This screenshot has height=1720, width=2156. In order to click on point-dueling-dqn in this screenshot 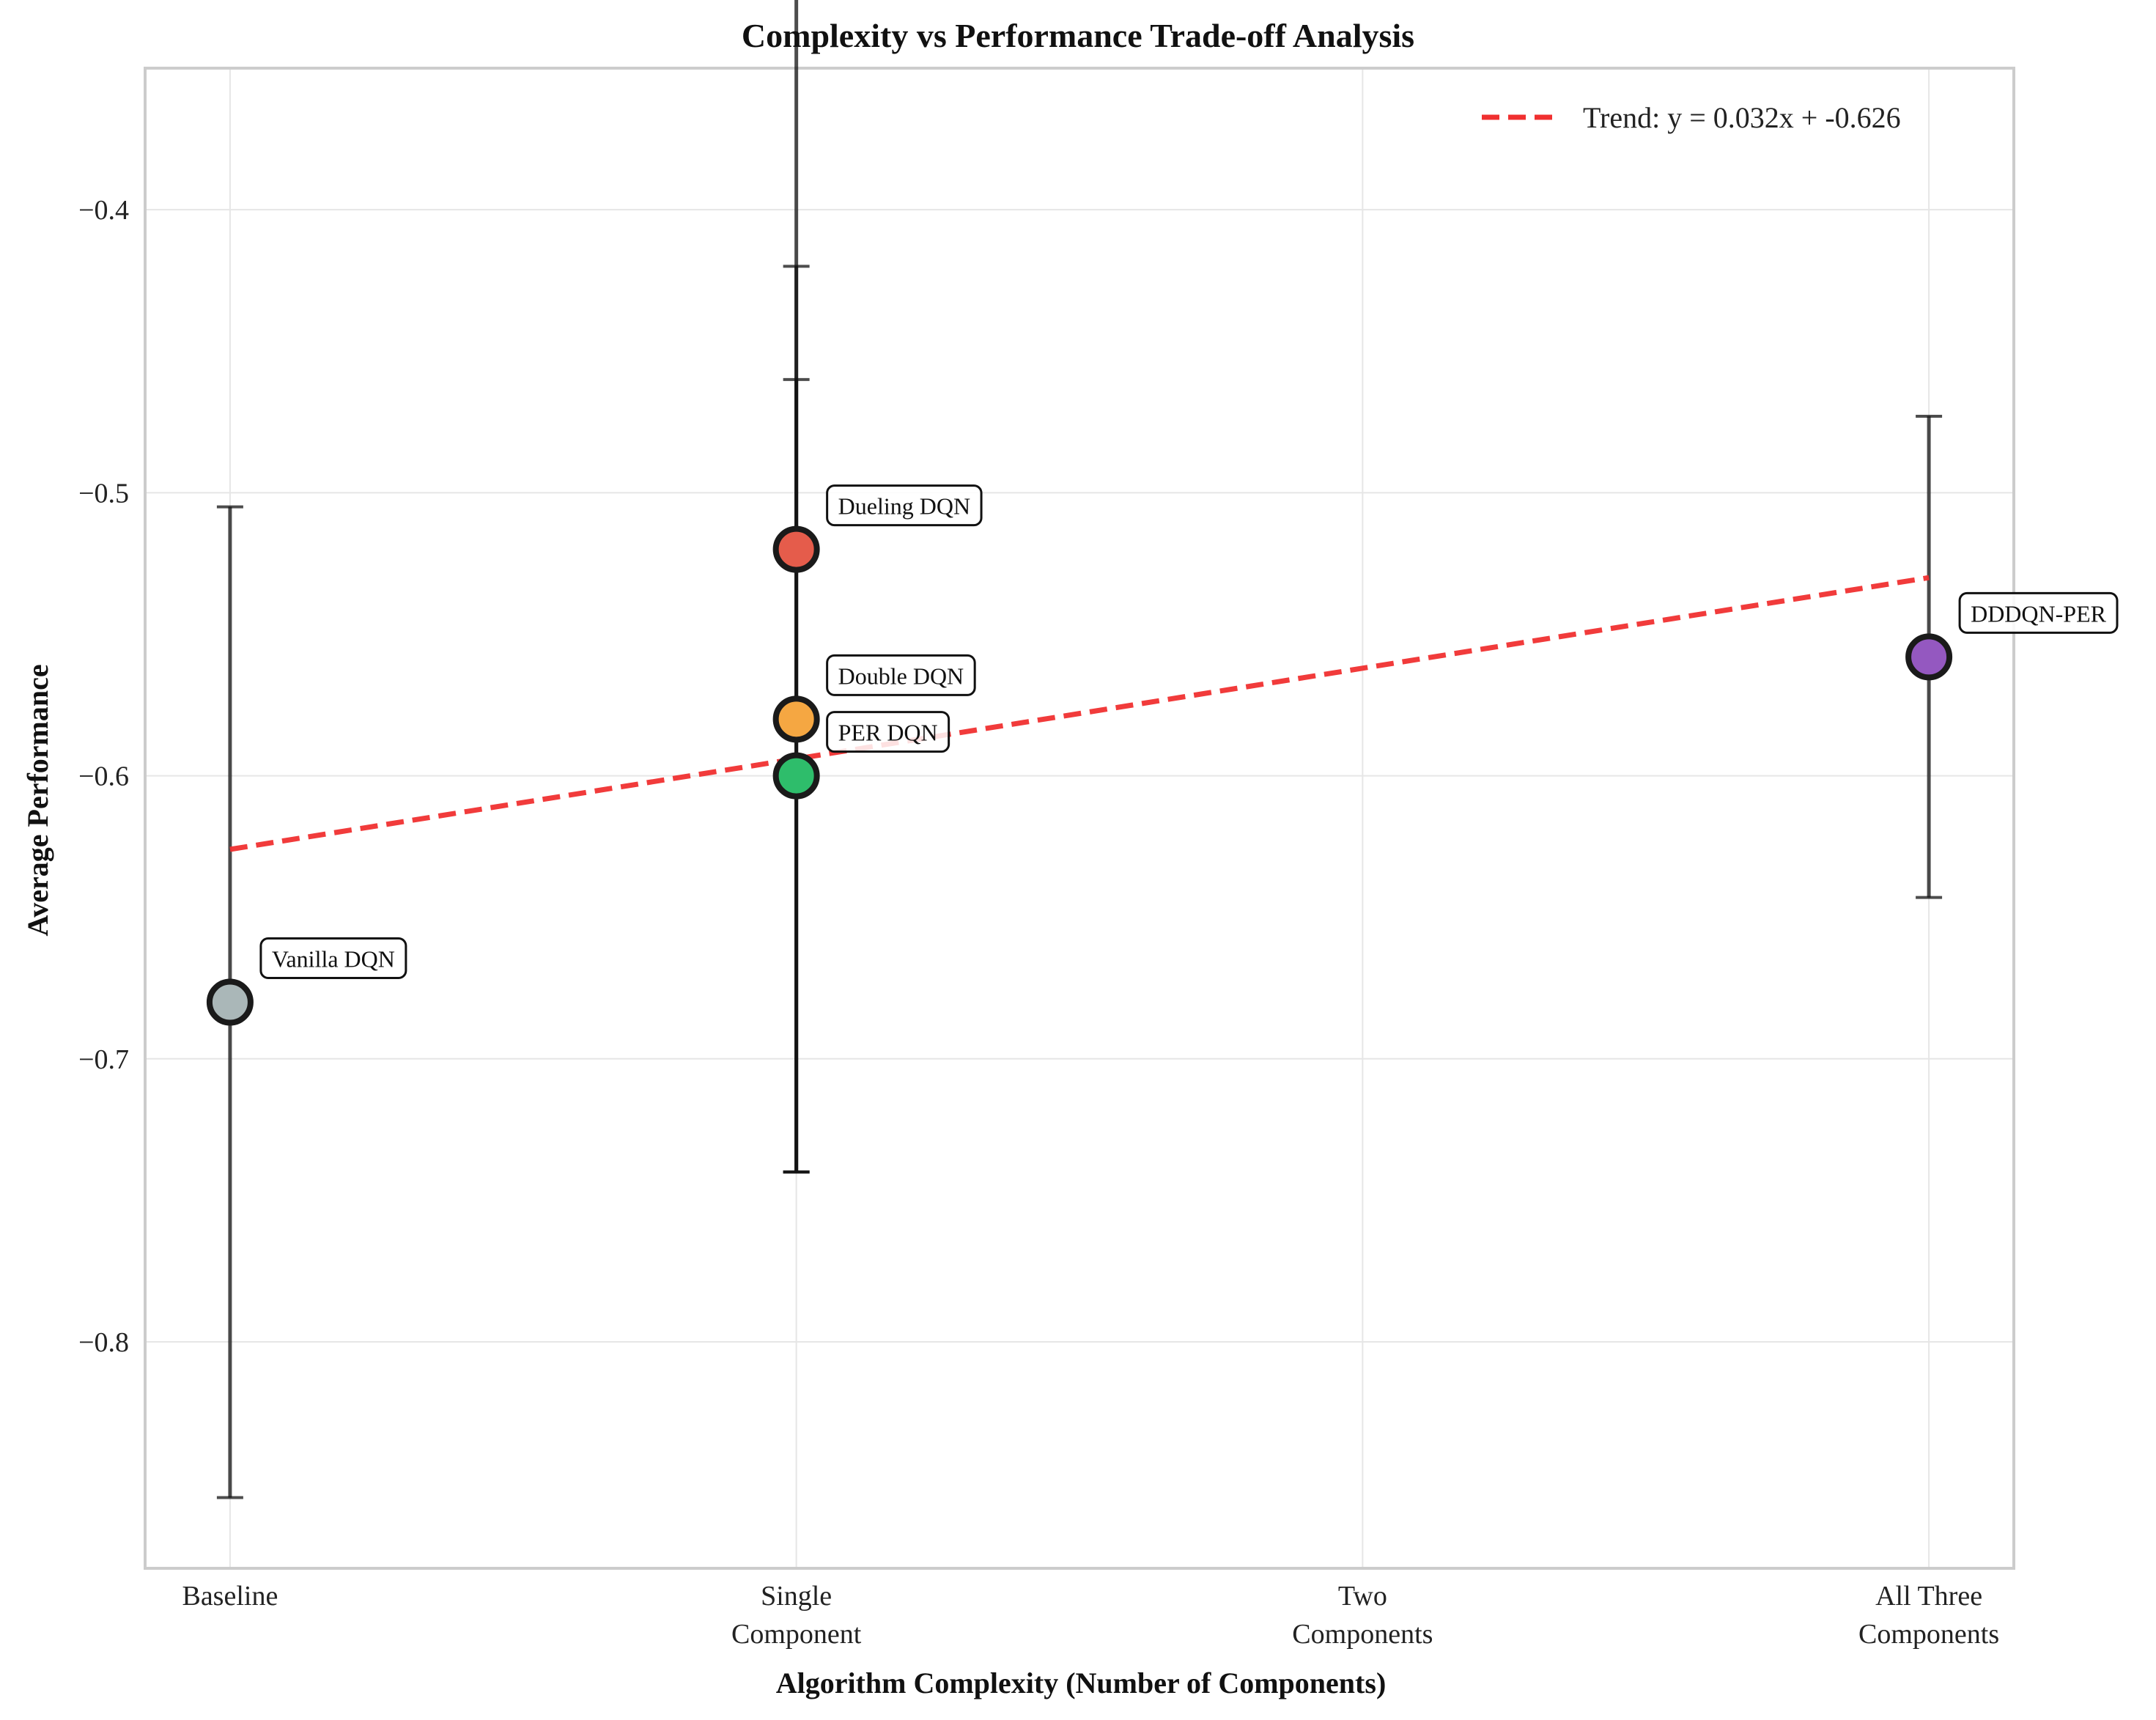, I will do `click(796, 549)`.